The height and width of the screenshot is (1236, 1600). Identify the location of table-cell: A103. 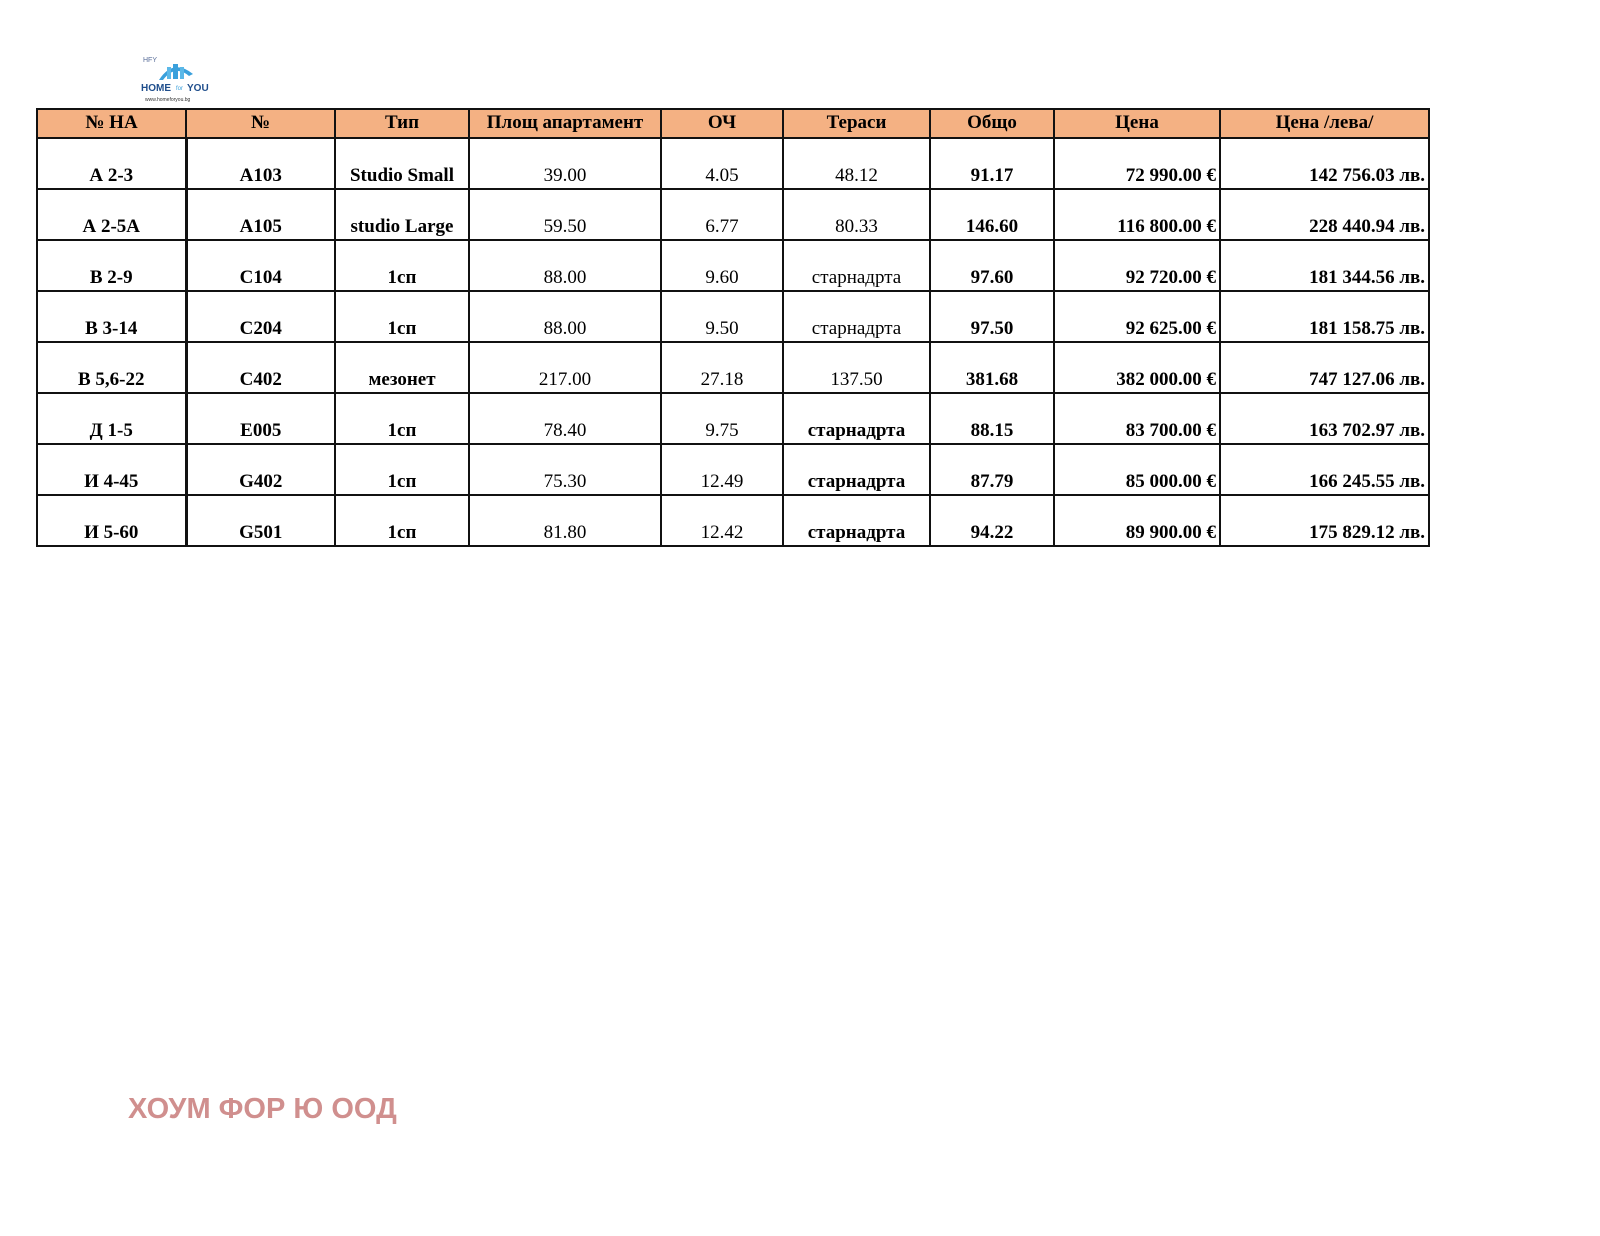
(260, 163).